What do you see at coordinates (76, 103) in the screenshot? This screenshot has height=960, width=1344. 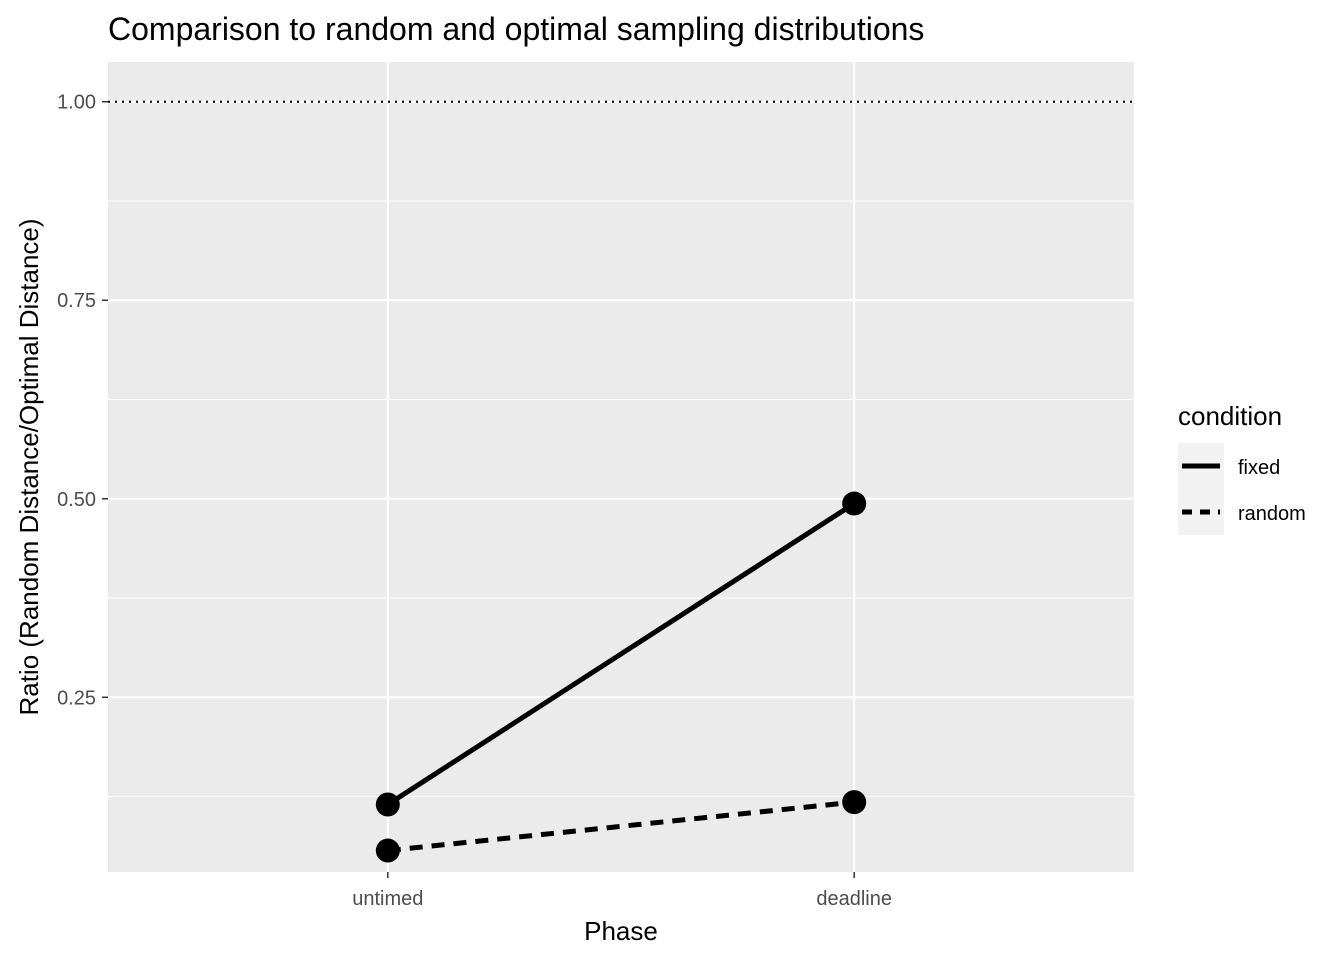 I see `y-tick-label-3: 1.00` at bounding box center [76, 103].